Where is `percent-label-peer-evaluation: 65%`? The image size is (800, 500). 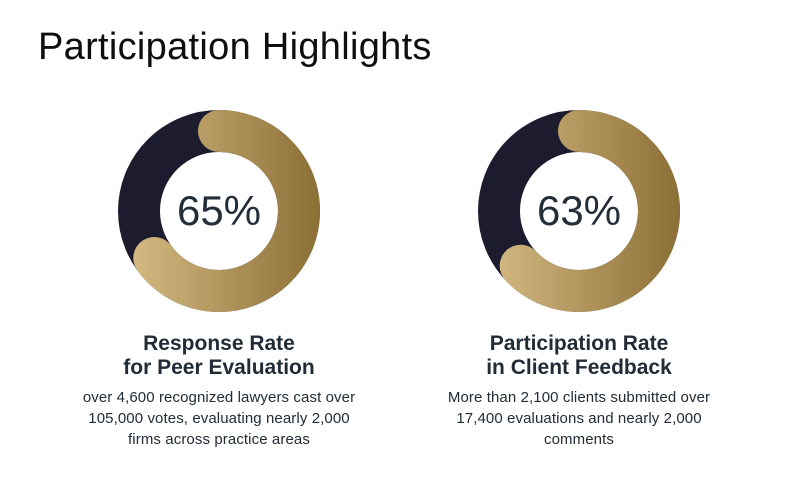 percent-label-peer-evaluation: 65% is located at coordinates (219, 210).